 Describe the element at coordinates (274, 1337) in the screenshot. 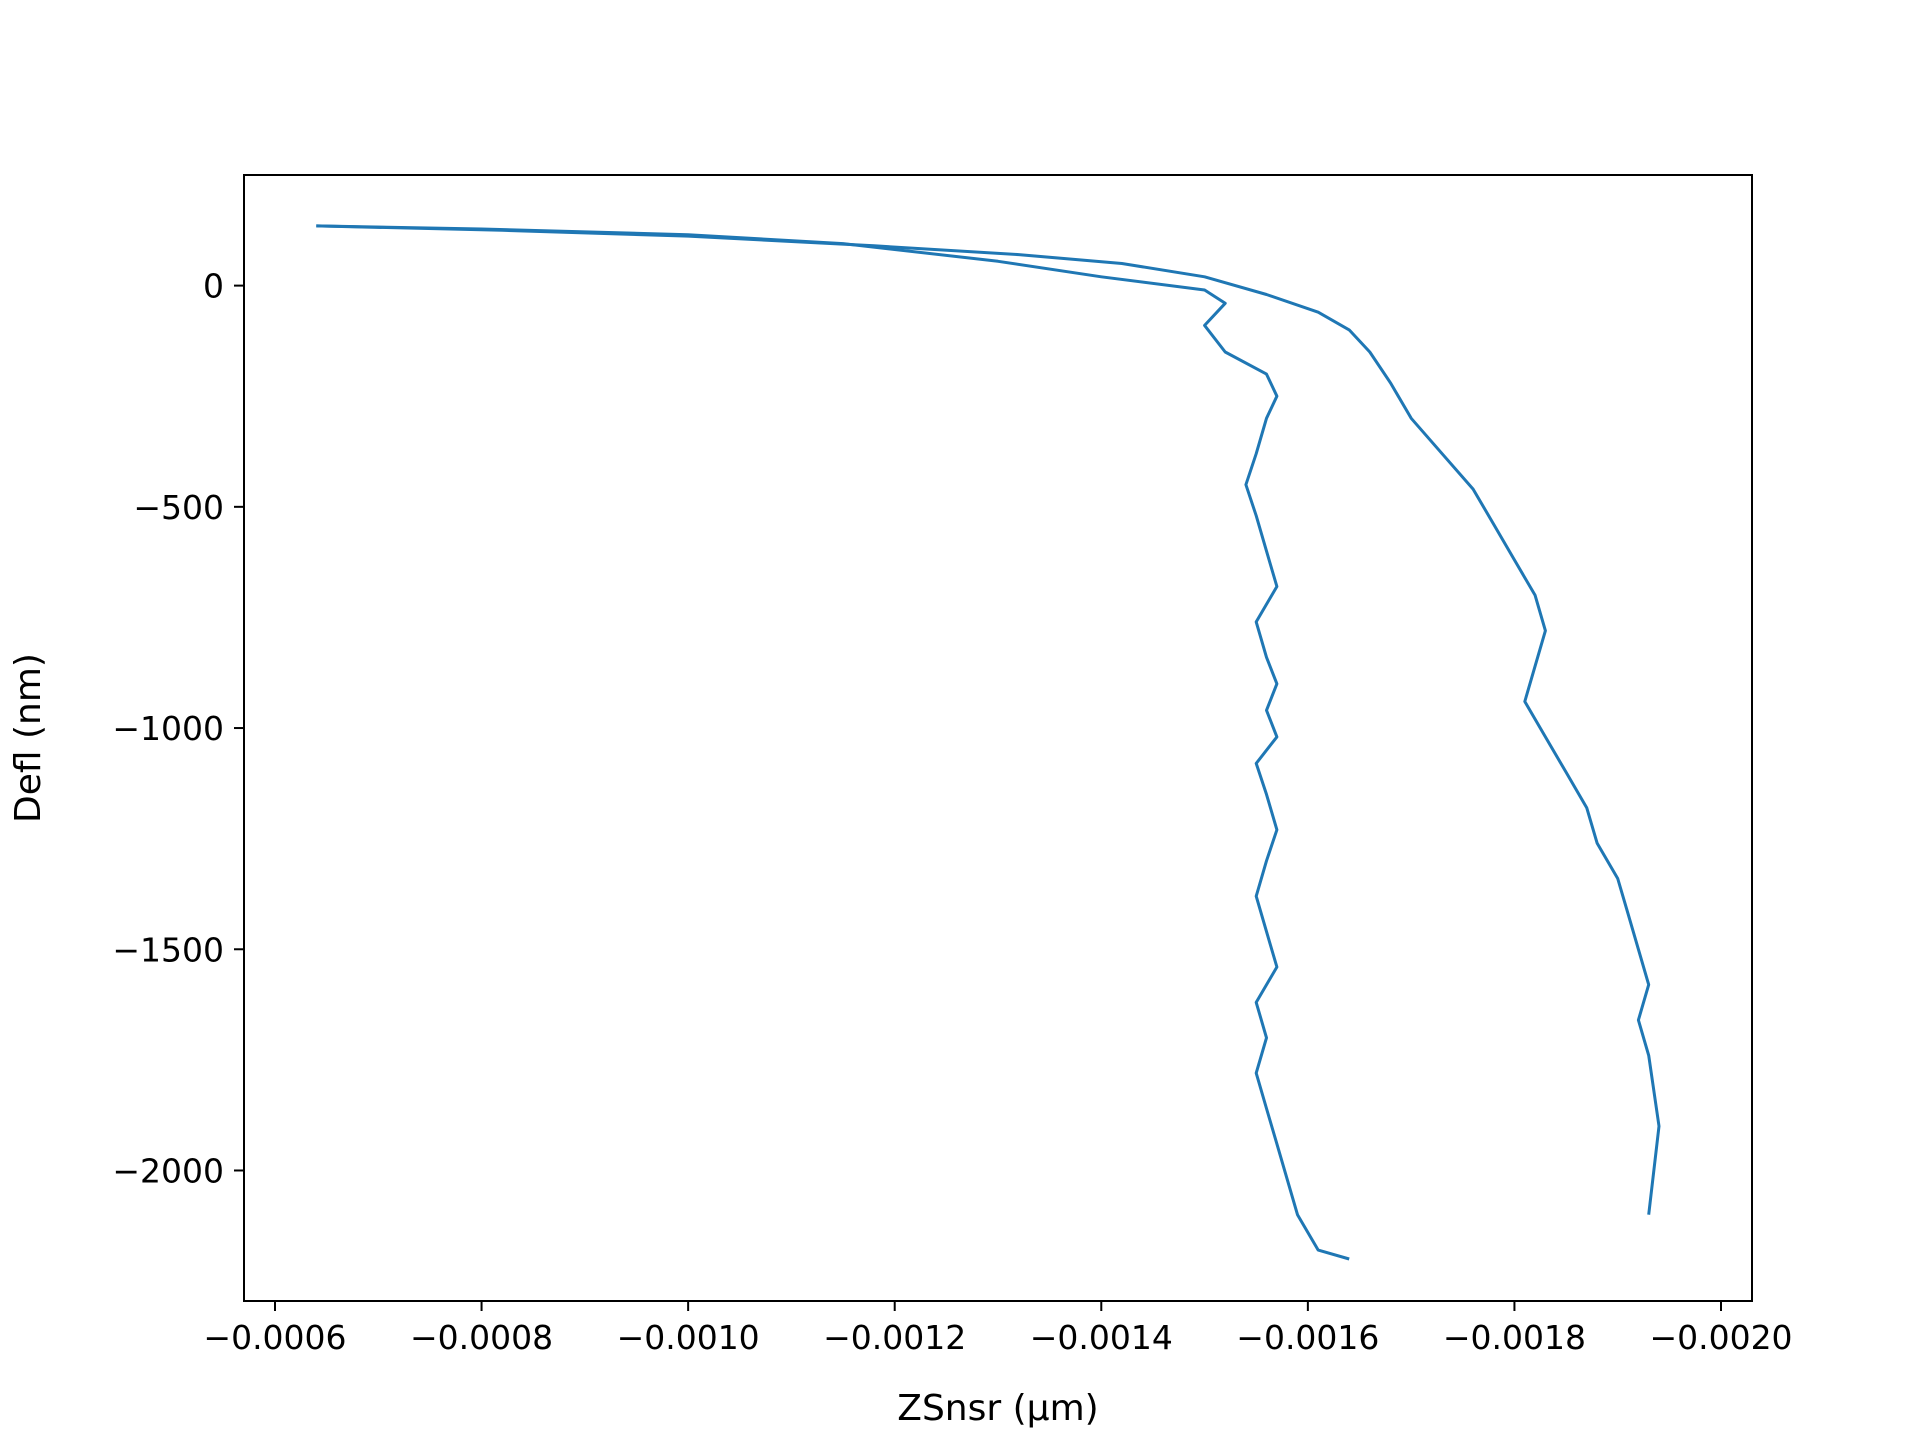

I see `x-tick-label: −0.0006` at that location.